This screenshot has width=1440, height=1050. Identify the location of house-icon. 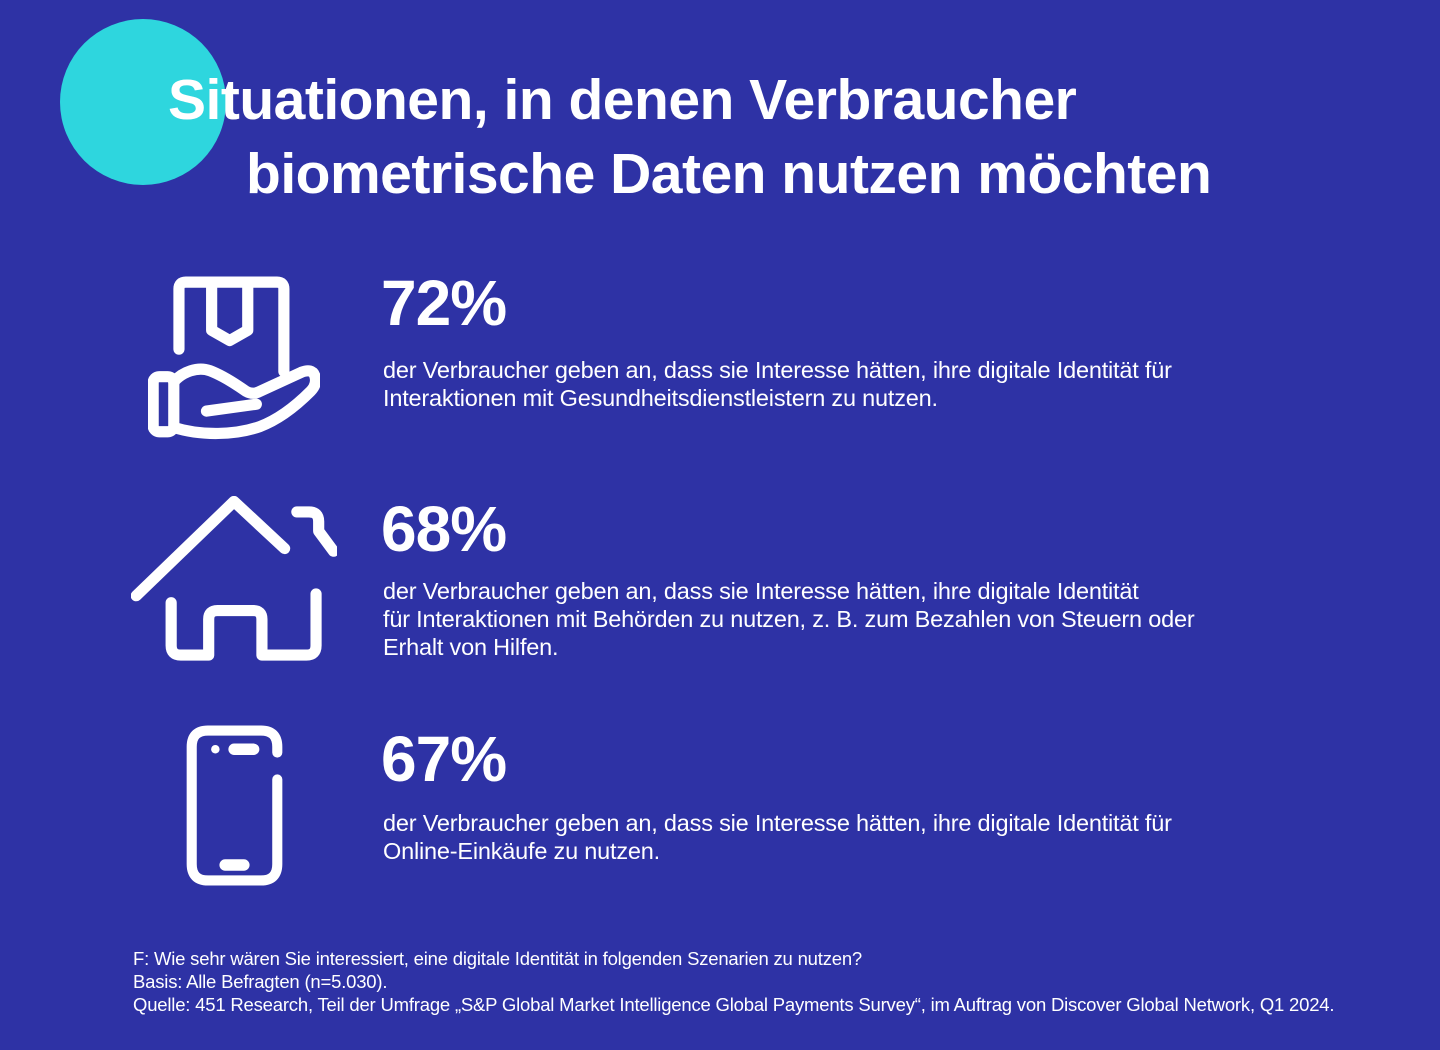
(234, 578).